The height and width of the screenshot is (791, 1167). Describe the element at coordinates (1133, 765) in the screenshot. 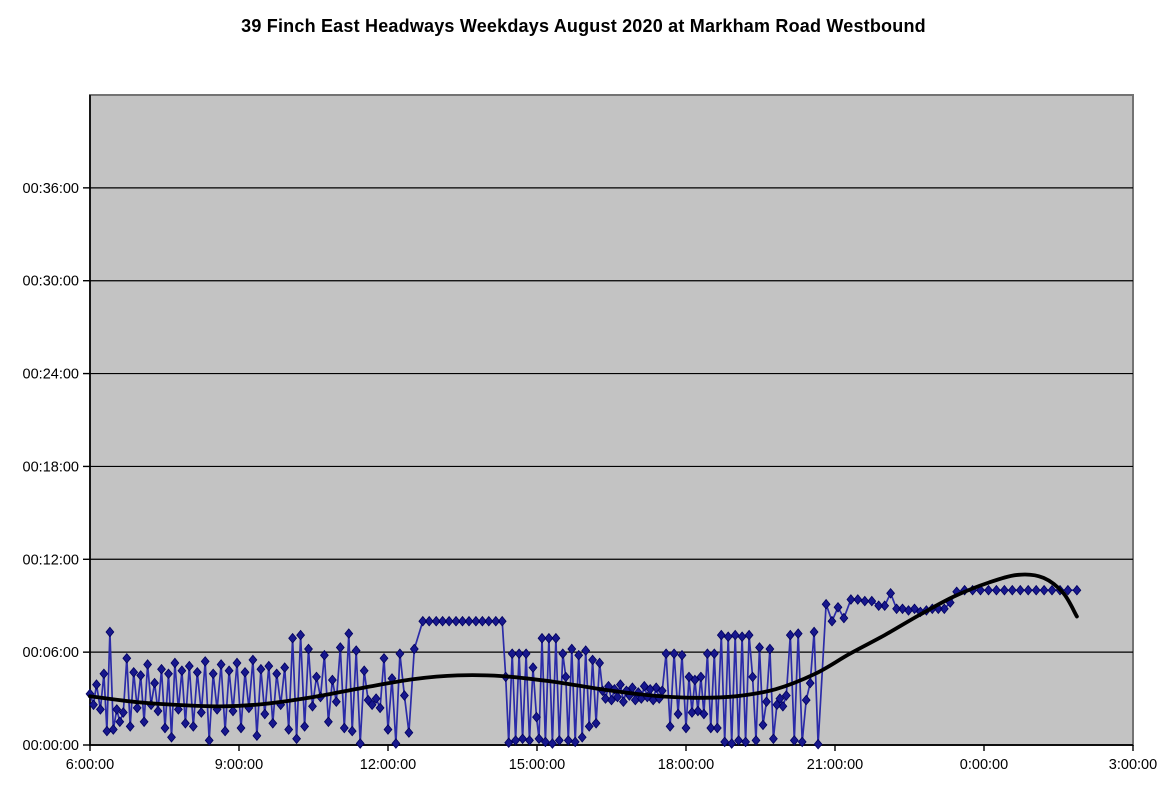

I see `x-axis-tick-label: 3:00:00` at that location.